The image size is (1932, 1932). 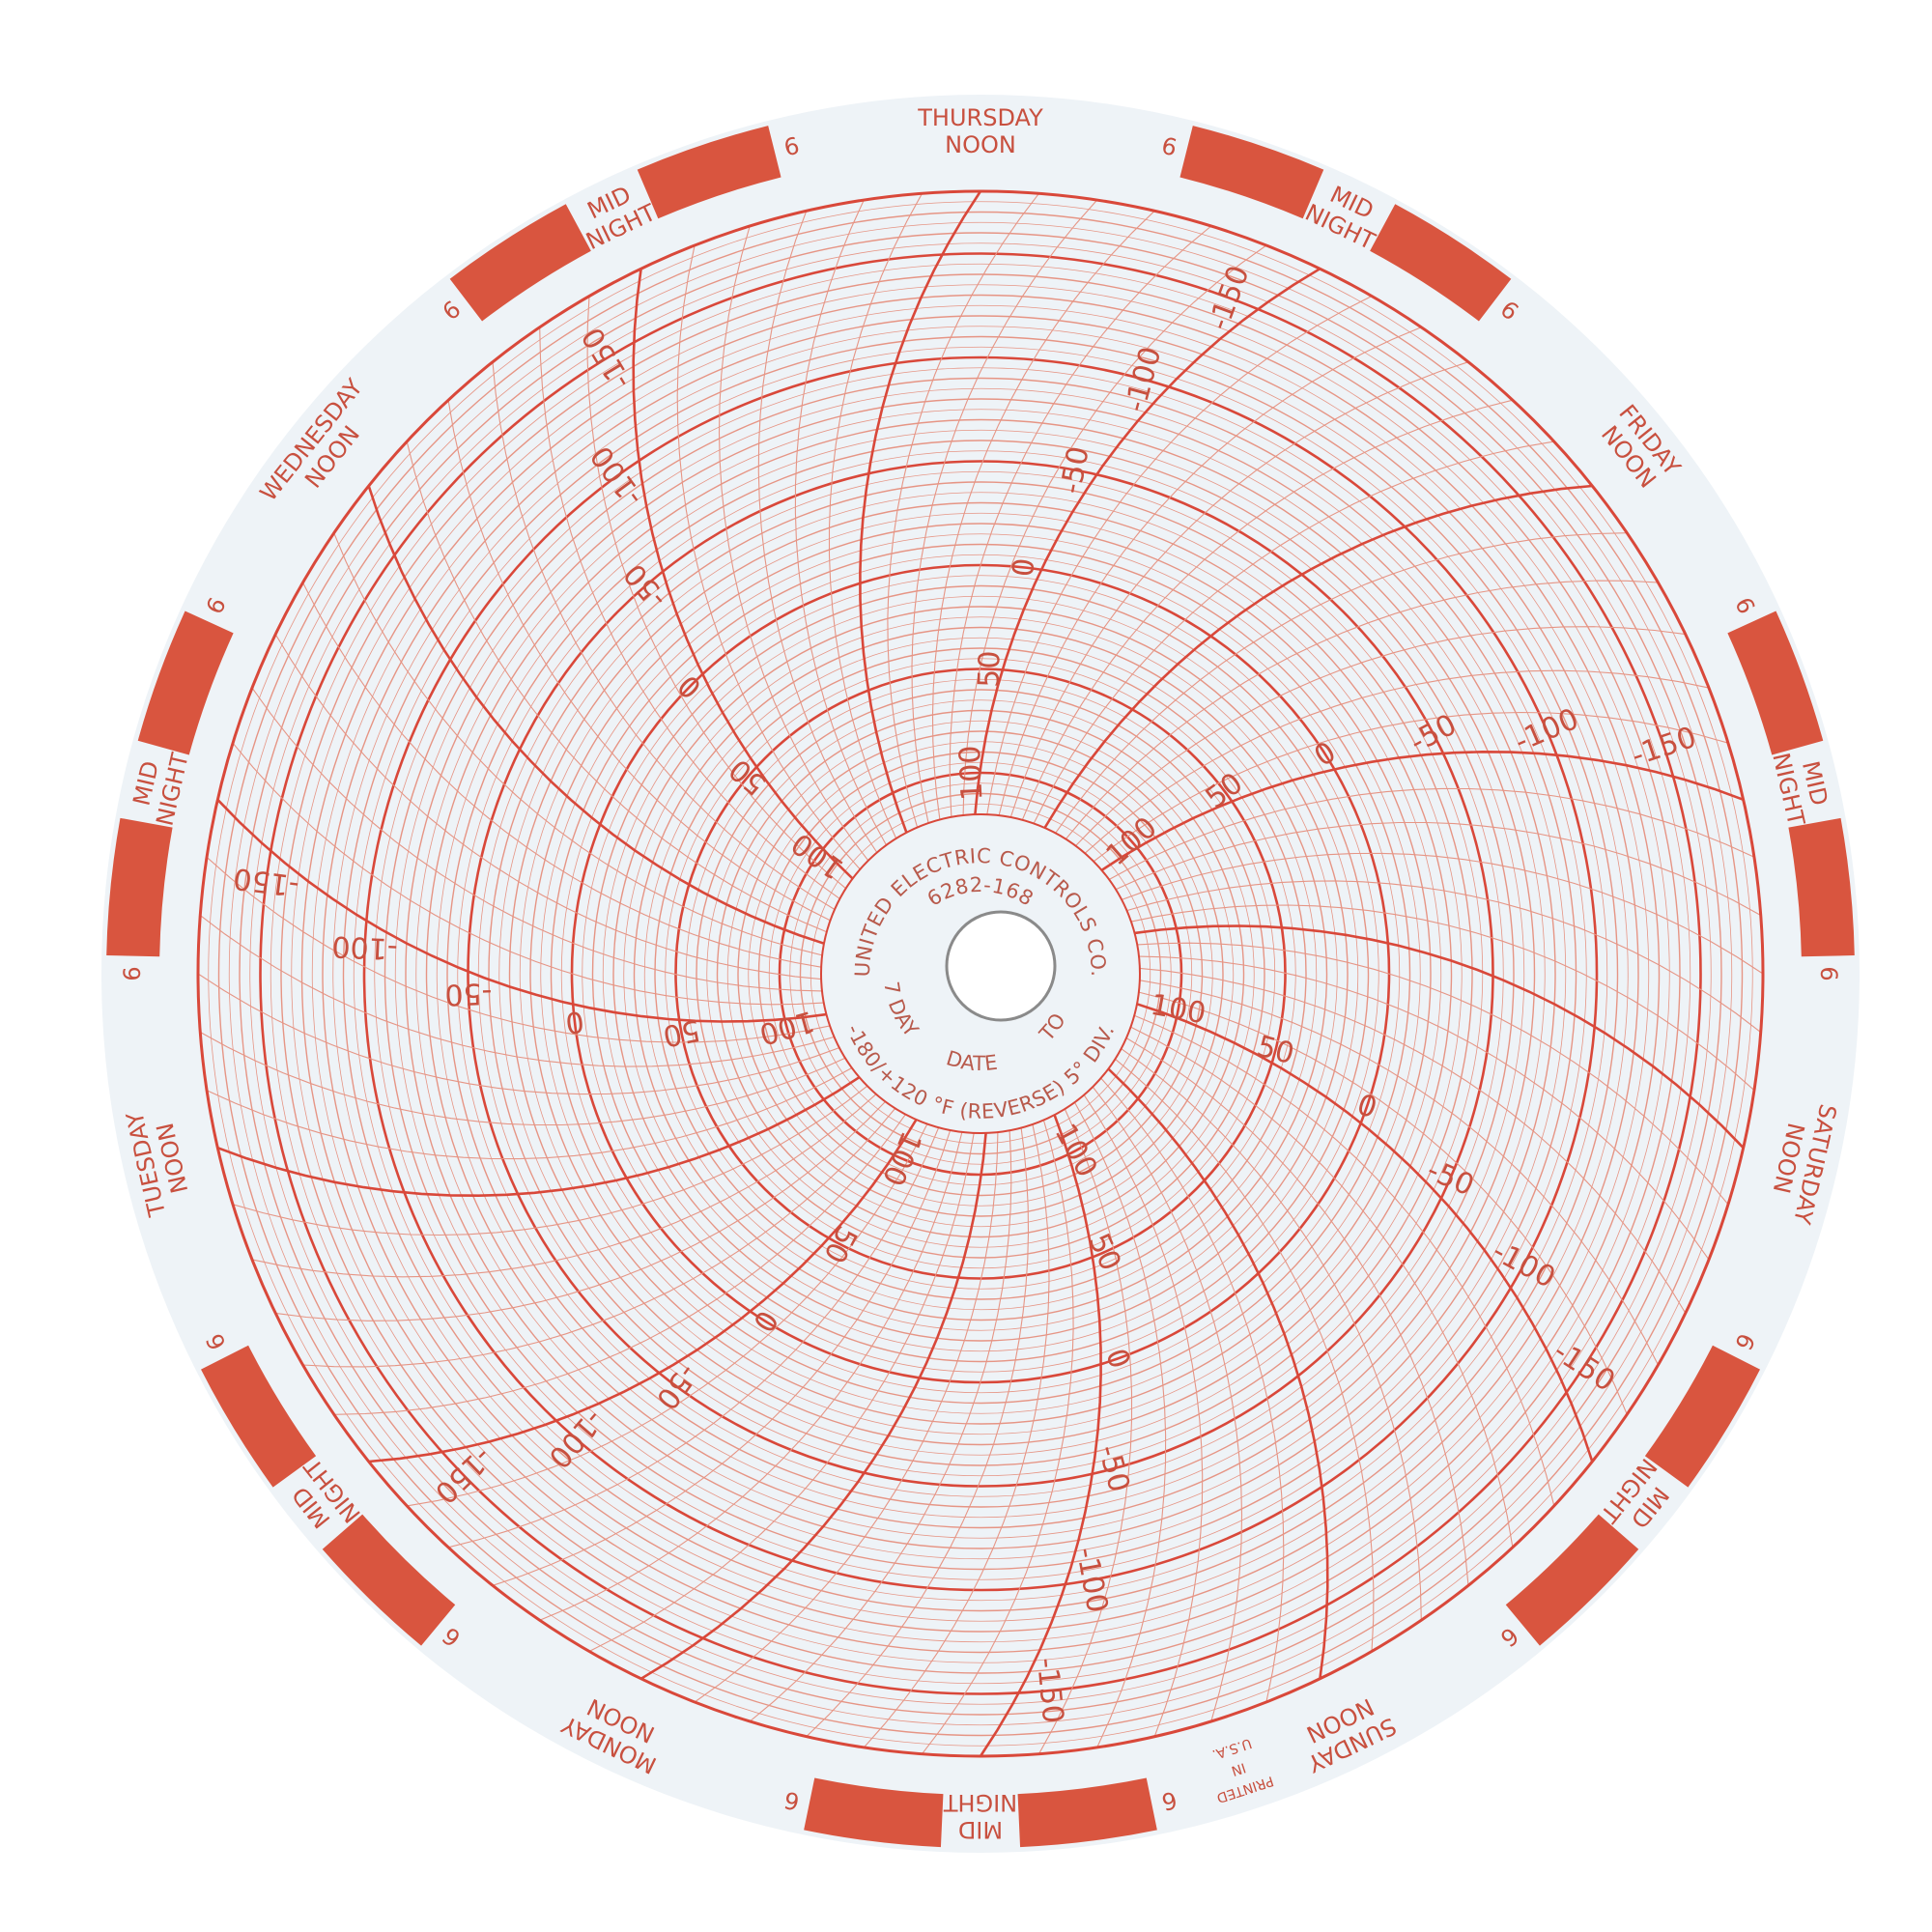 I want to click on noon-label-thursday-text: NOON, so click(x=980, y=144).